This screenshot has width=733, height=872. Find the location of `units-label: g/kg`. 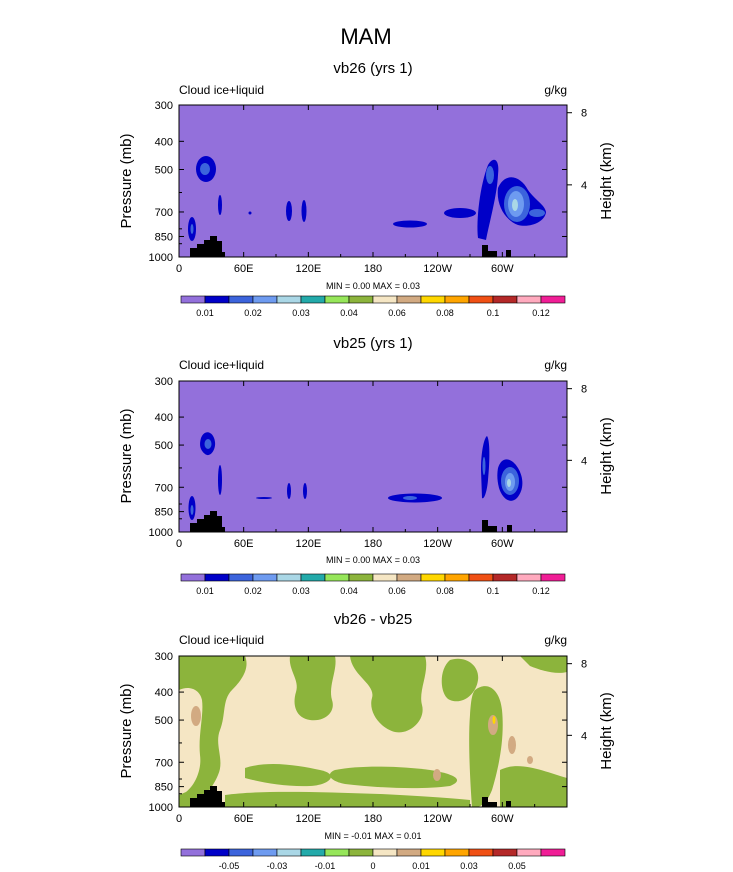

units-label: g/kg is located at coordinates (555, 90).